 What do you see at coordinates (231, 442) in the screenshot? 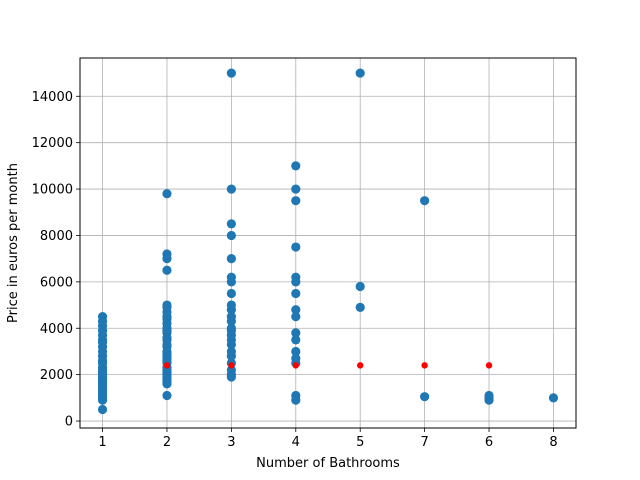
I see `x-tick-label: 3` at bounding box center [231, 442].